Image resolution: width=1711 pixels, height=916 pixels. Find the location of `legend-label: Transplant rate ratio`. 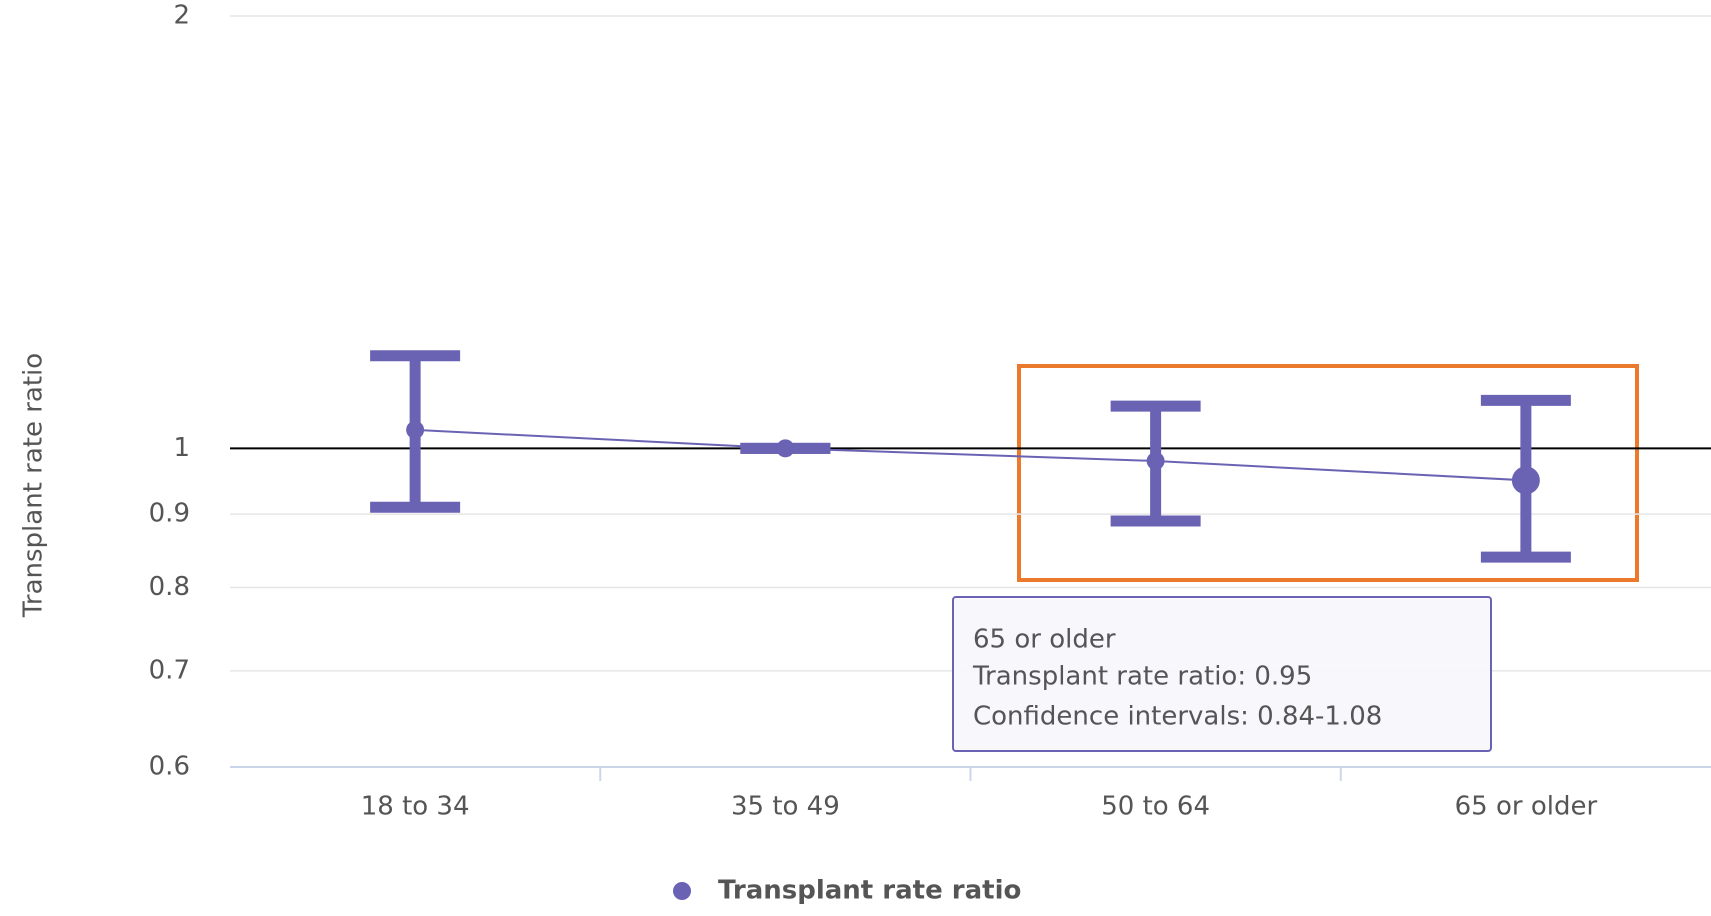

legend-label: Transplant rate ratio is located at coordinates (869, 891).